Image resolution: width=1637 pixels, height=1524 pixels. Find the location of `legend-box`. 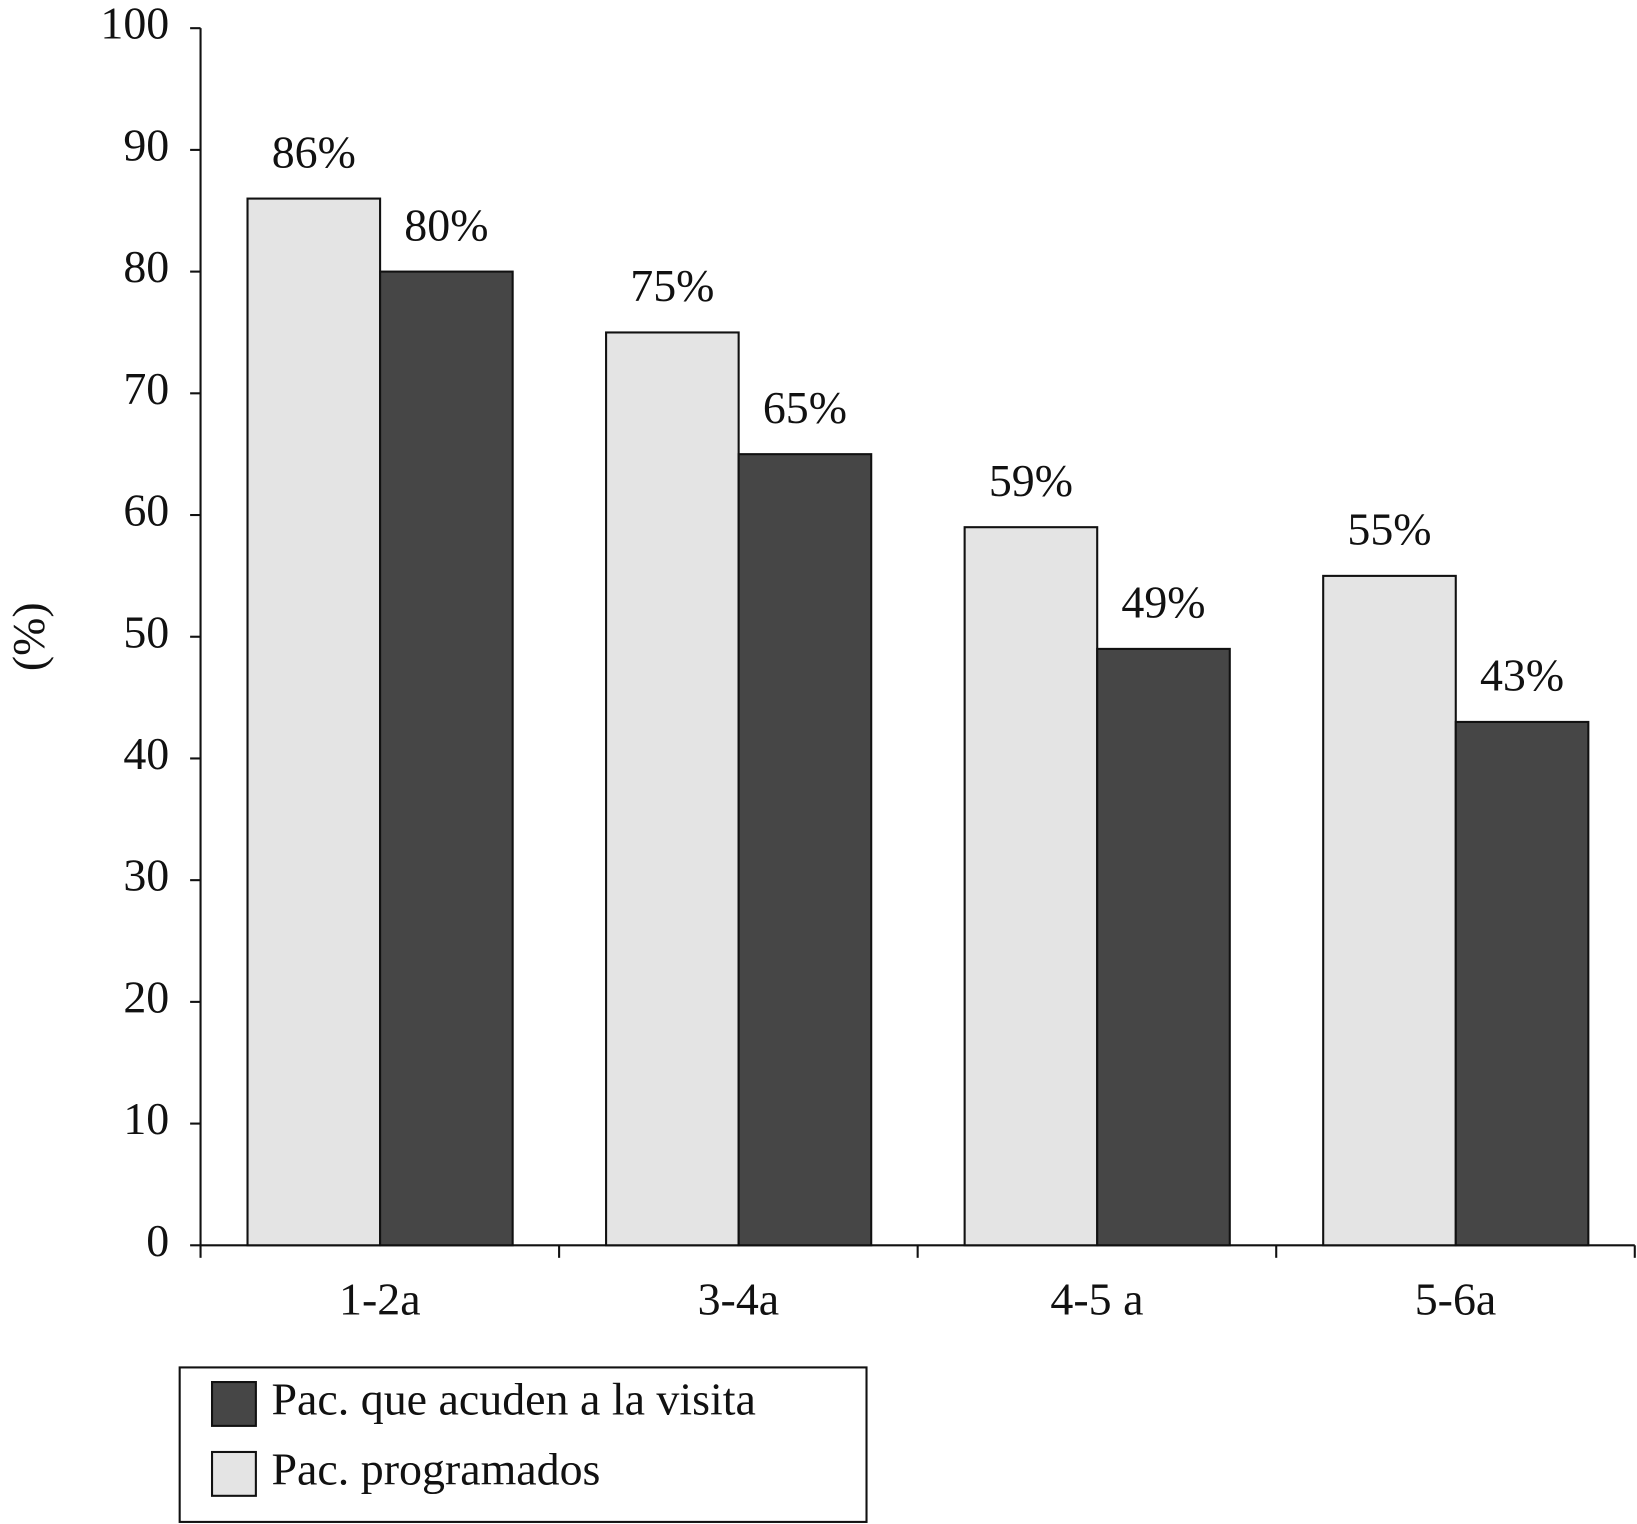

legend-box is located at coordinates (523, 1444).